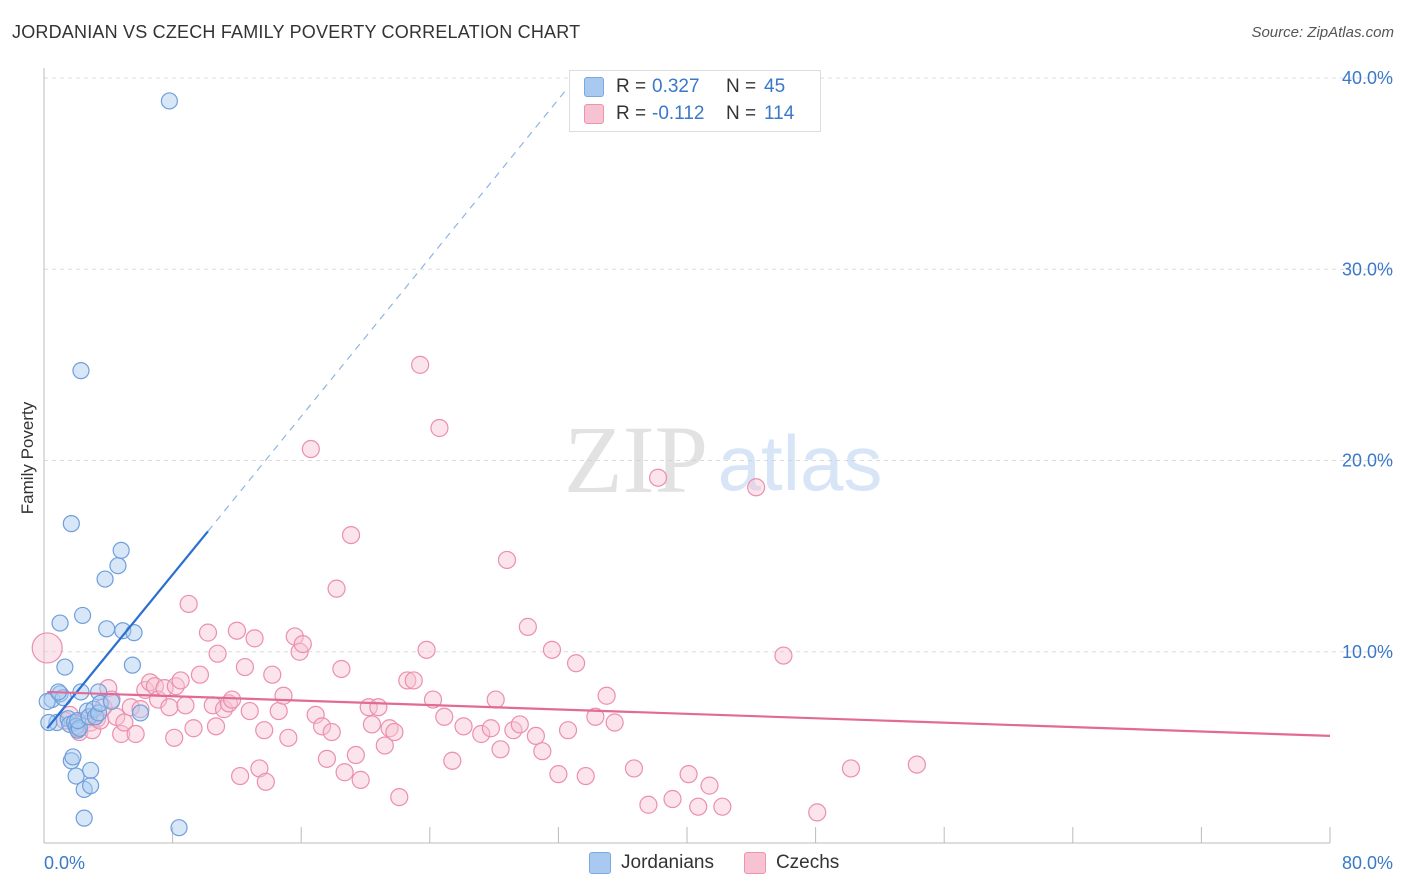 The height and width of the screenshot is (892, 1406). Describe the element at coordinates (678, 113) in the screenshot. I see `legend-r-value: -0.112` at that location.